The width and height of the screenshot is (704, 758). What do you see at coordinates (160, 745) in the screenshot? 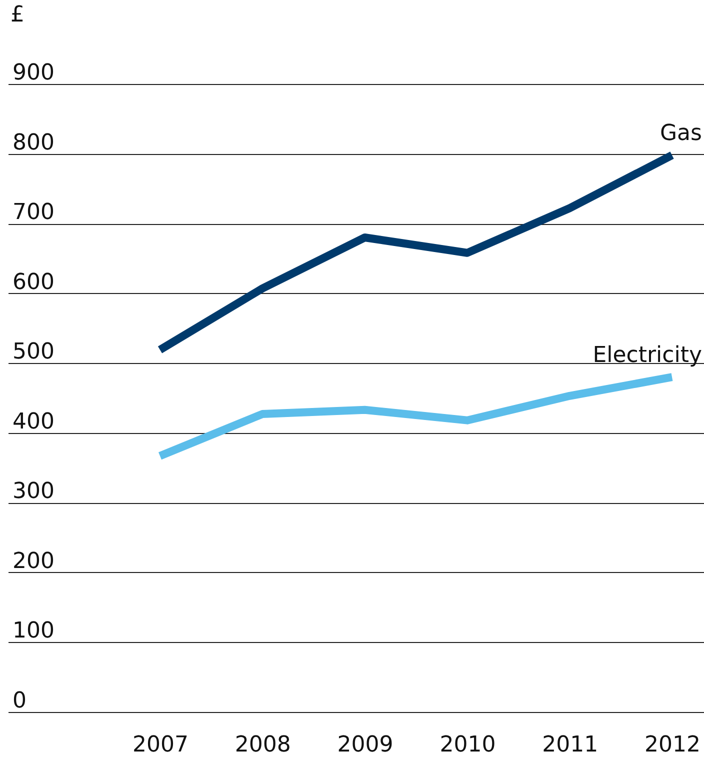
I see `x-tick-label: 2007` at bounding box center [160, 745].